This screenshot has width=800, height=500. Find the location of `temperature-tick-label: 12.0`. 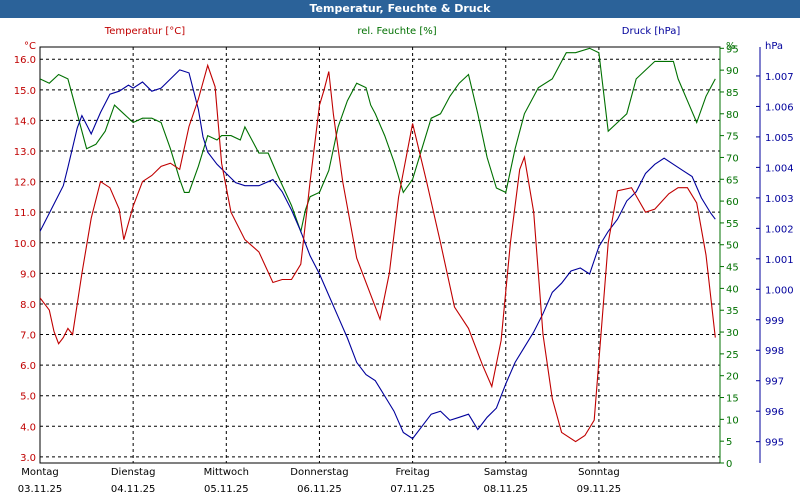

temperature-tick-label: 12.0 is located at coordinates (25, 183).